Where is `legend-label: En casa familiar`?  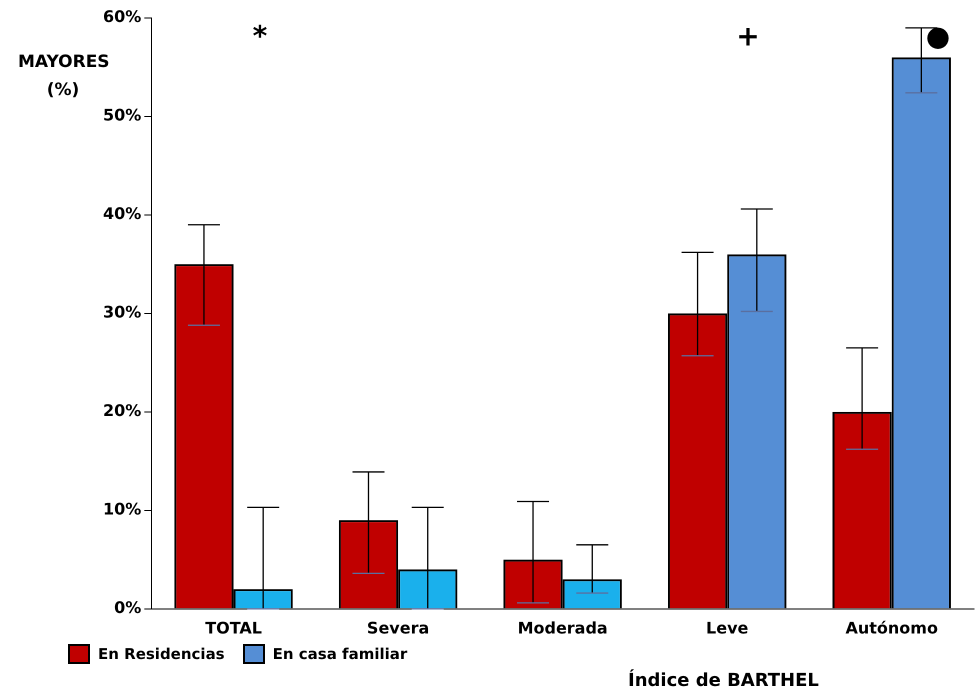 legend-label: En casa familiar is located at coordinates (340, 654).